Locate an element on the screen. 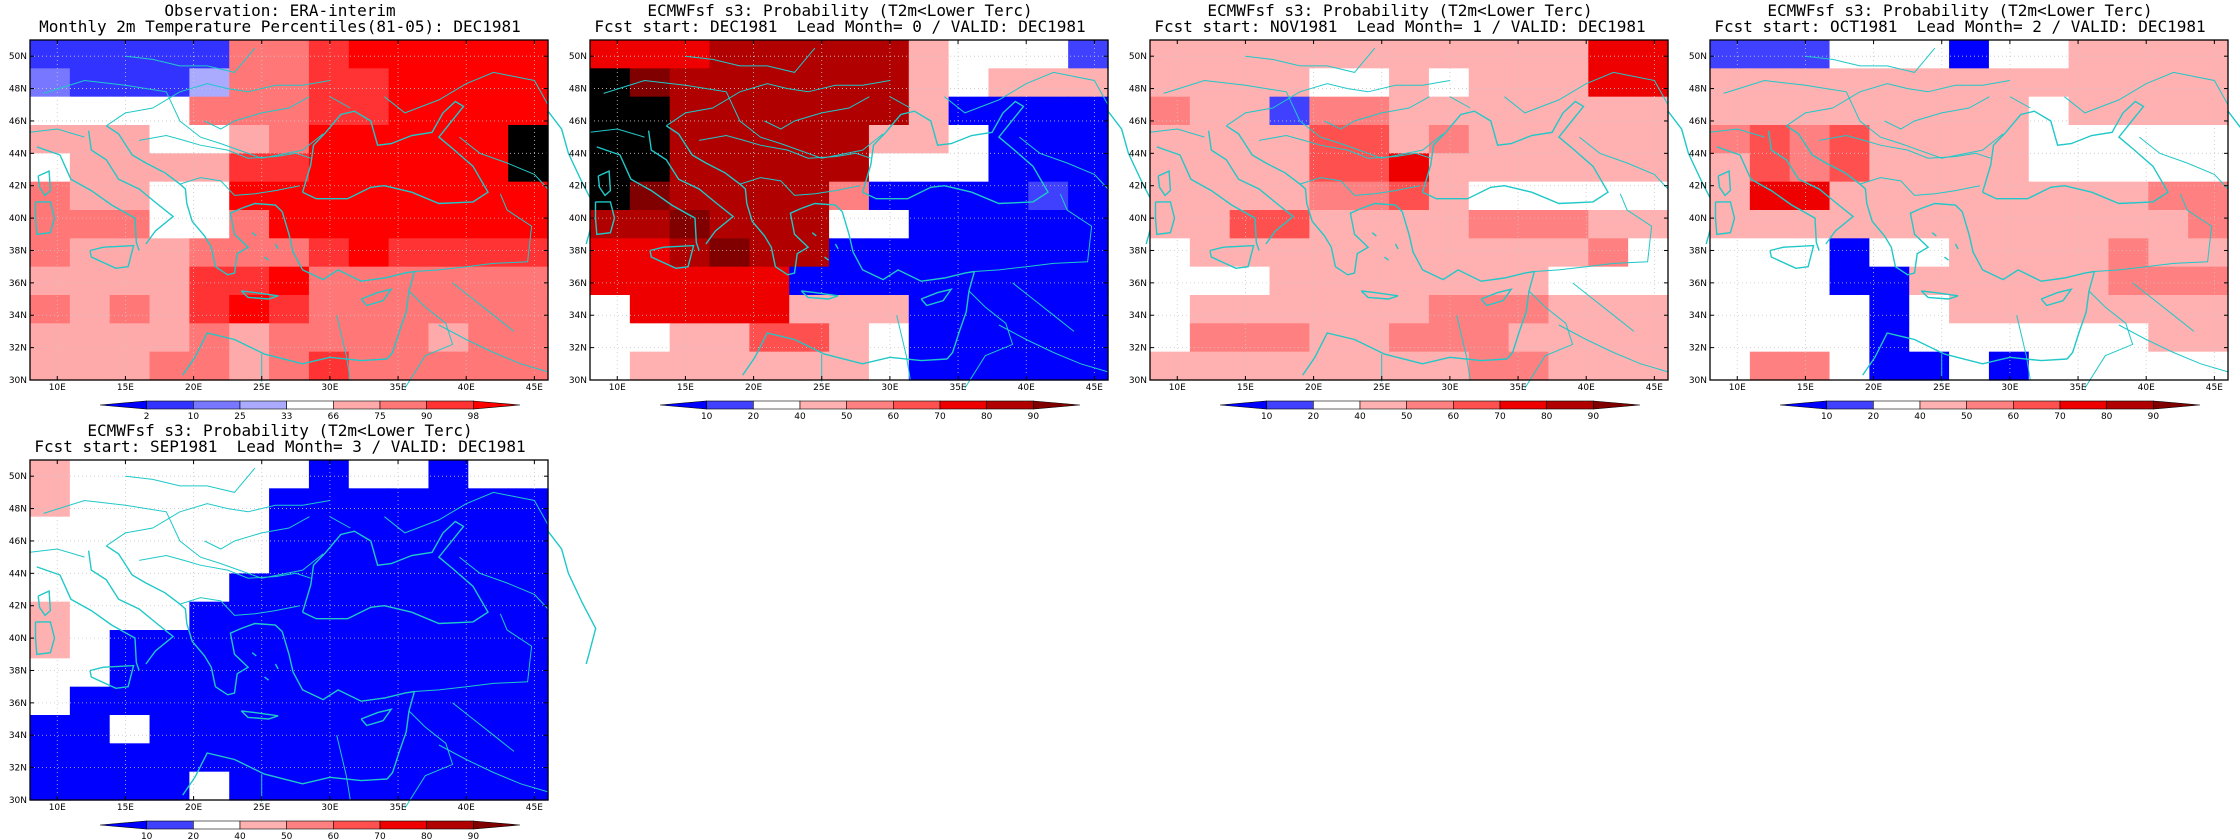 The width and height of the screenshot is (2240, 840). colorbar-label: 70 is located at coordinates (380, 836).